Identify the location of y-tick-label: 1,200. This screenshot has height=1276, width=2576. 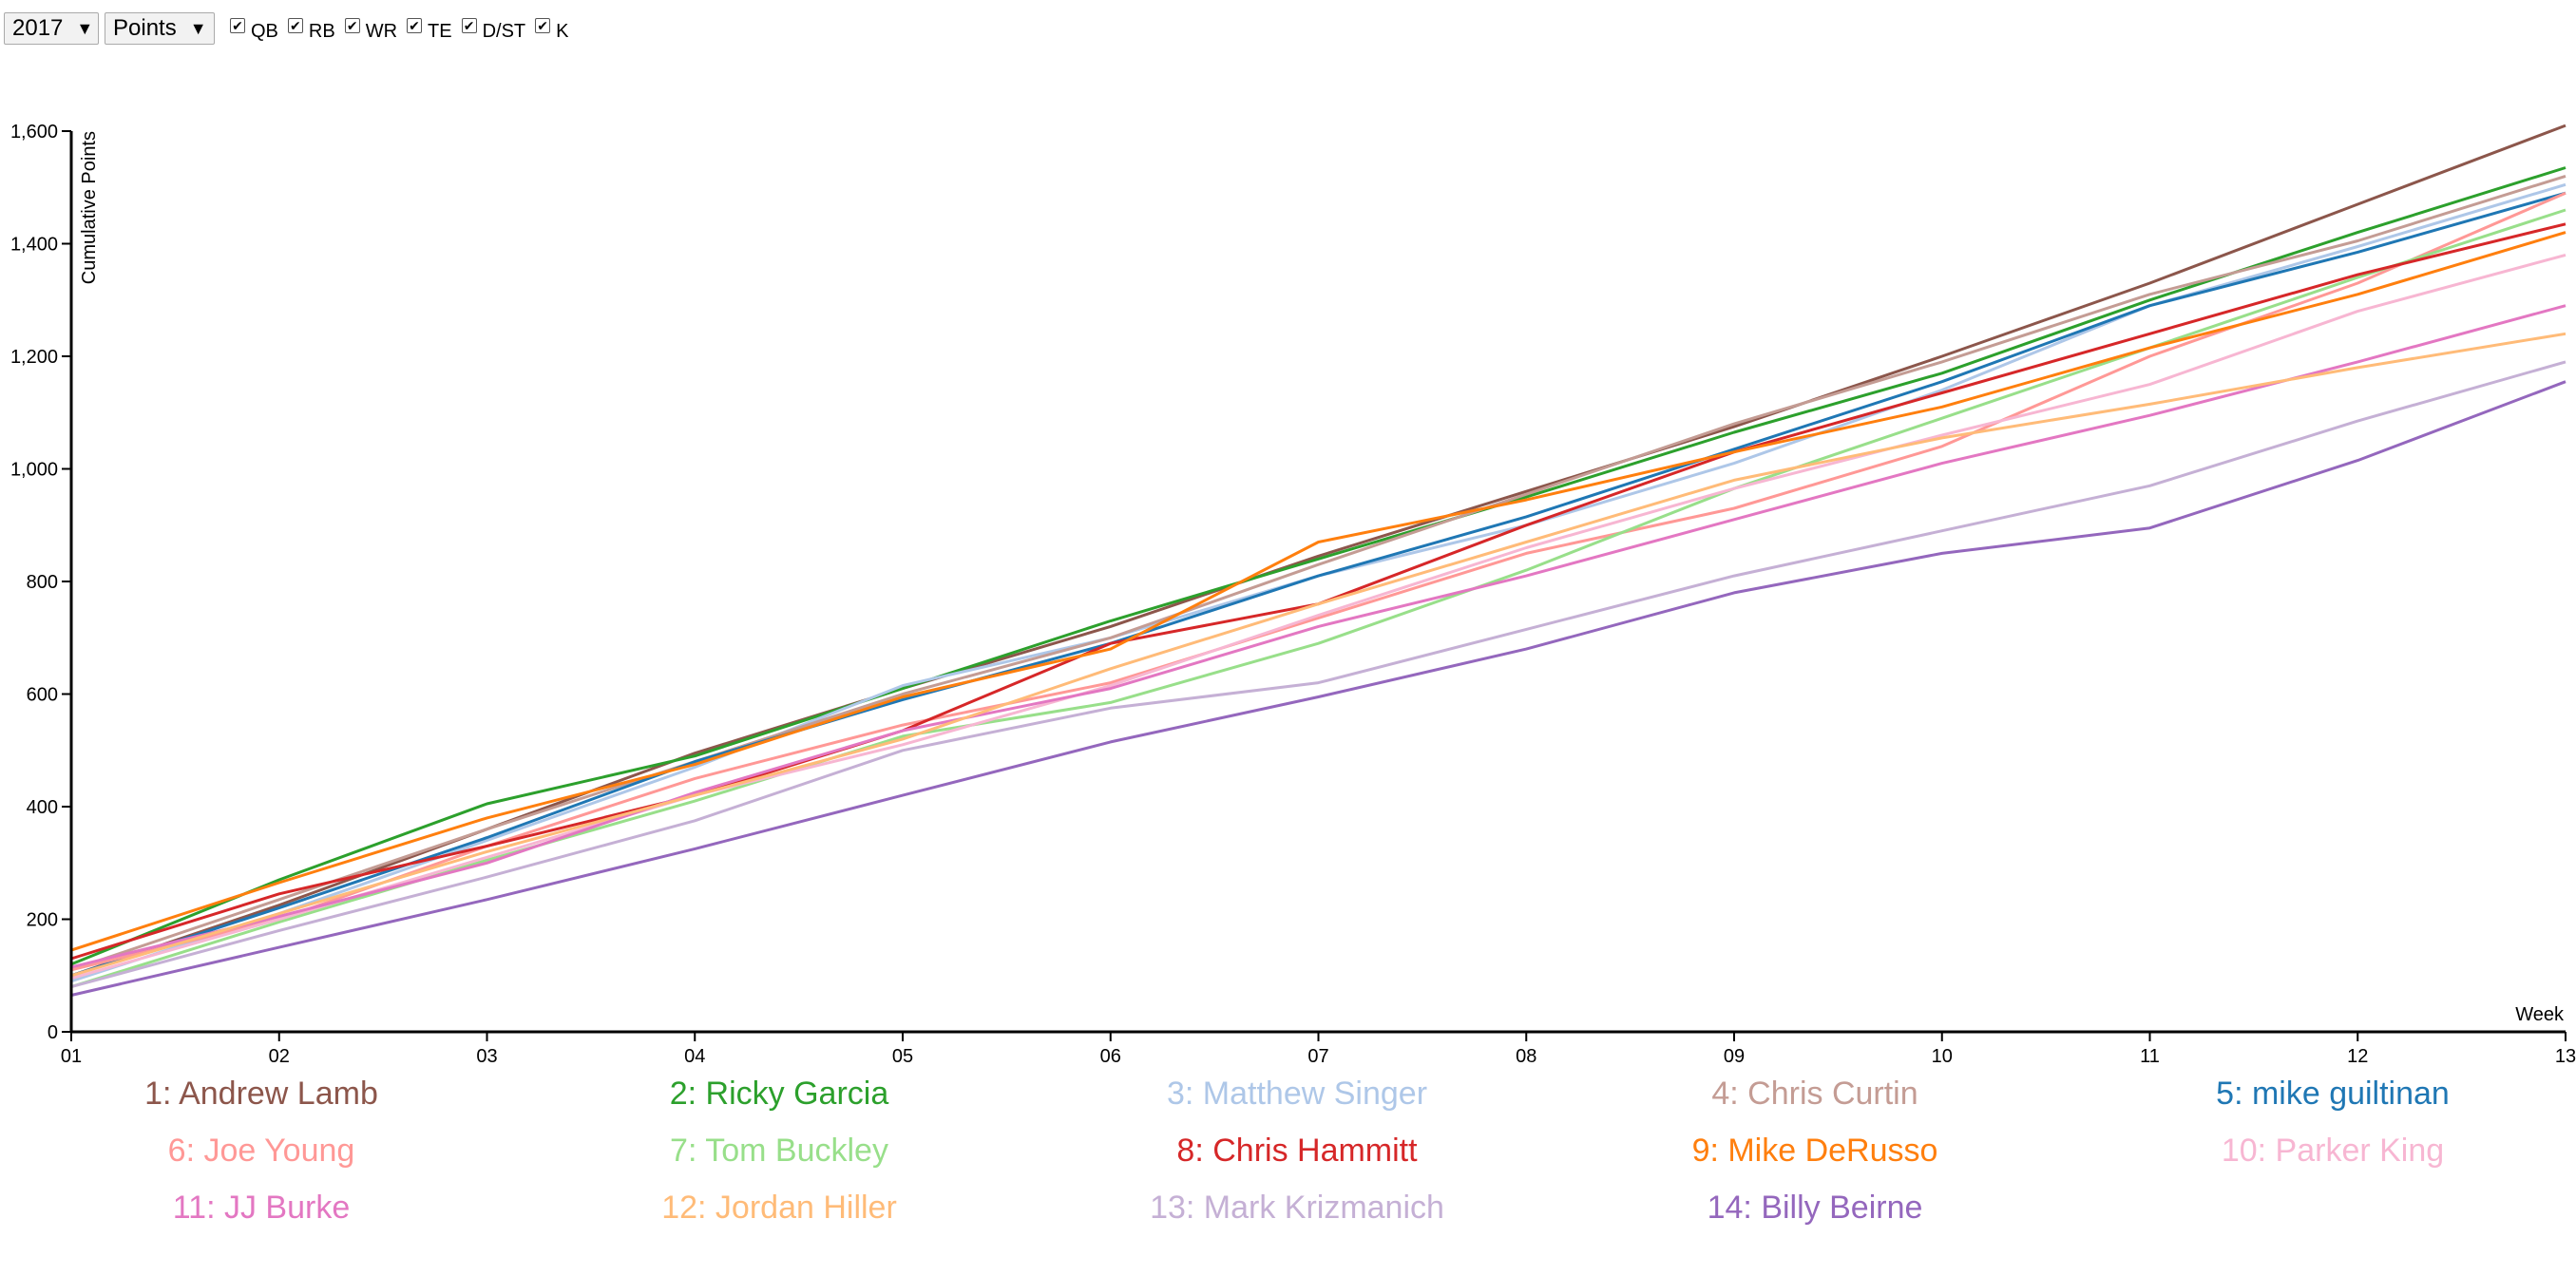
(34, 357).